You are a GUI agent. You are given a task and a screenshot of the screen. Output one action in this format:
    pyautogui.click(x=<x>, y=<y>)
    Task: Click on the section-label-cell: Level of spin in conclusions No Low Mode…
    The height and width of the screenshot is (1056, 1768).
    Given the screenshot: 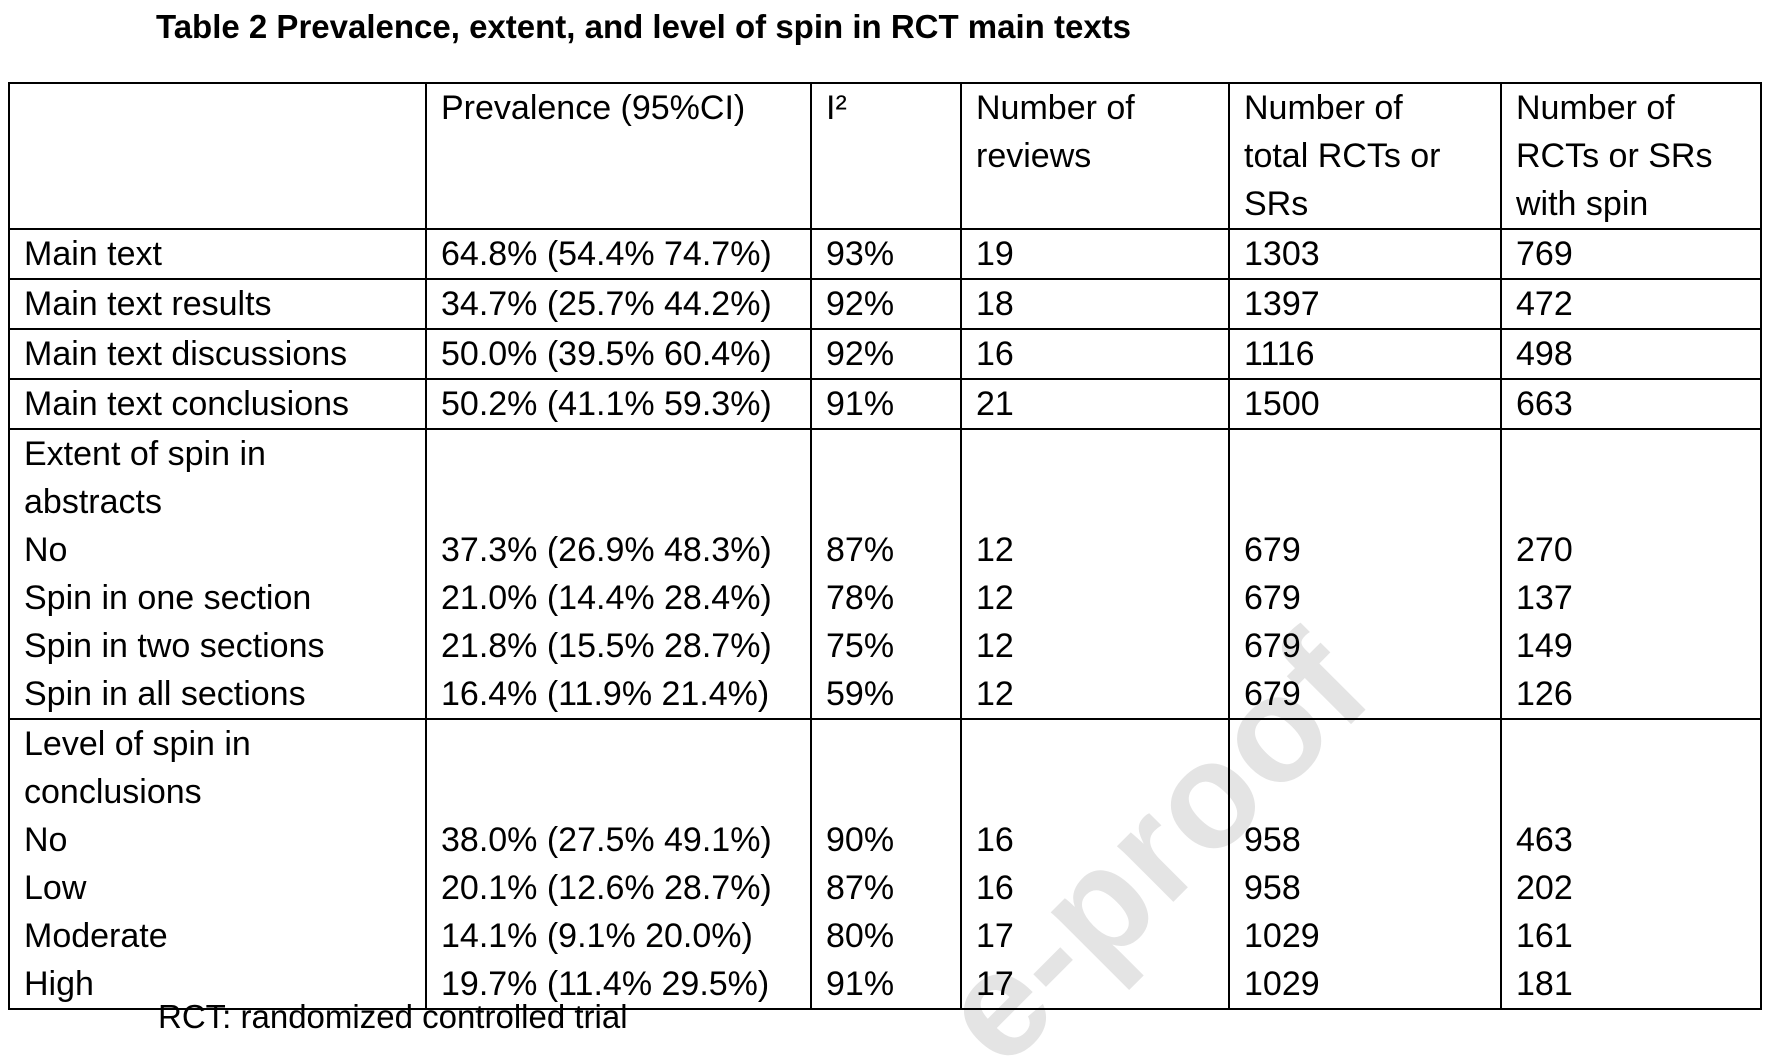 What is the action you would take?
    pyautogui.click(x=217, y=864)
    